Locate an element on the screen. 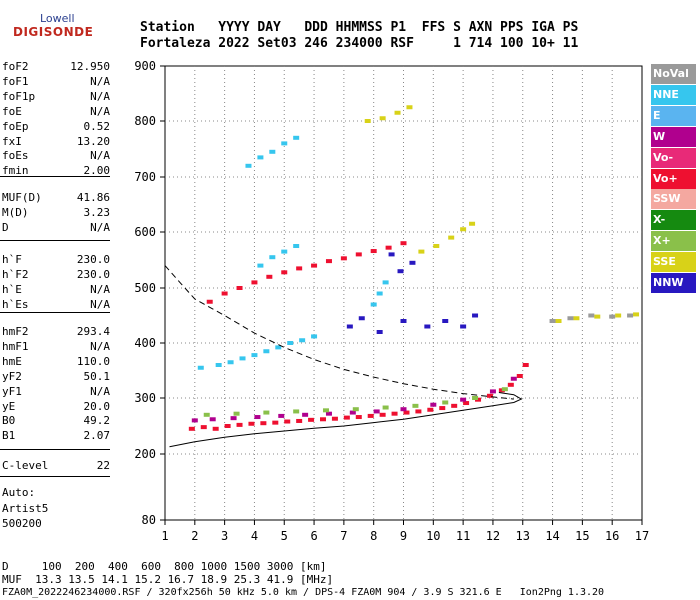  y-tick-label: 400 is located at coordinates (145, 343).